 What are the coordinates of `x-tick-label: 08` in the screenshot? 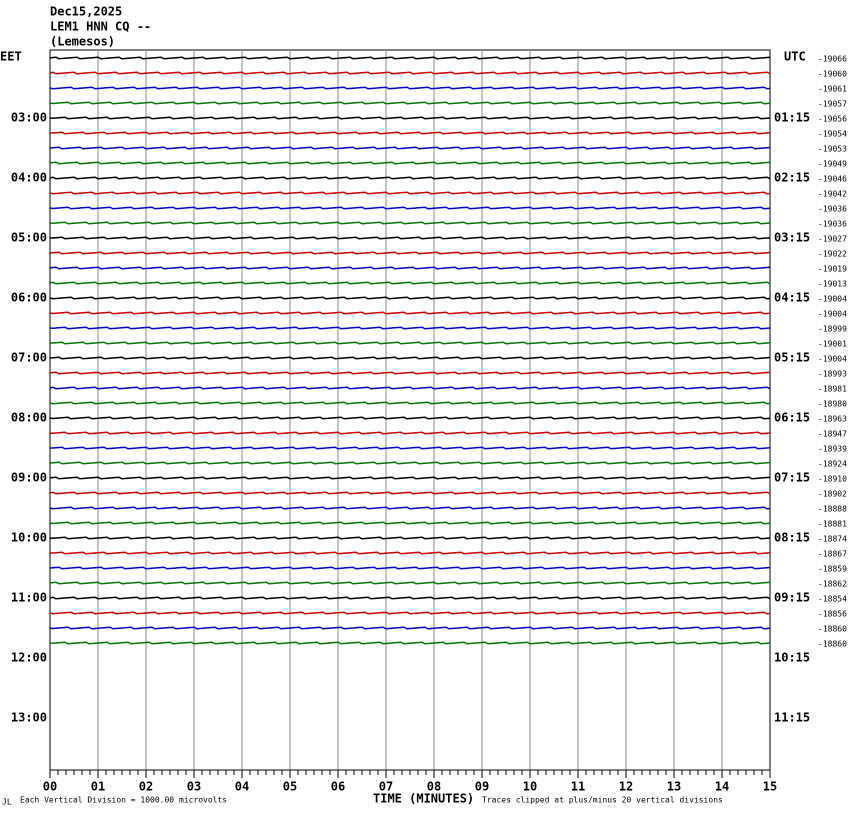 It's located at (434, 787).